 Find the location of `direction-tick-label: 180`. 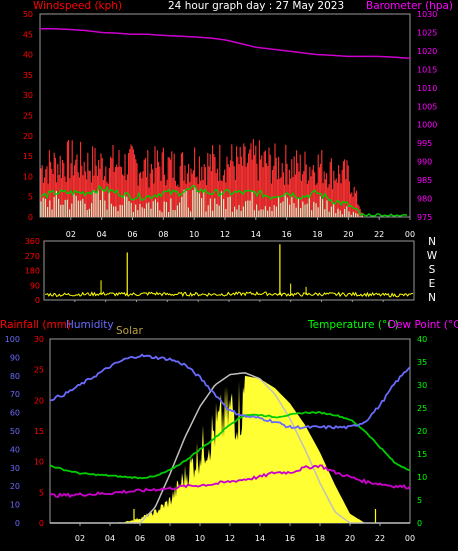

direction-tick-label: 180 is located at coordinates (32, 271).